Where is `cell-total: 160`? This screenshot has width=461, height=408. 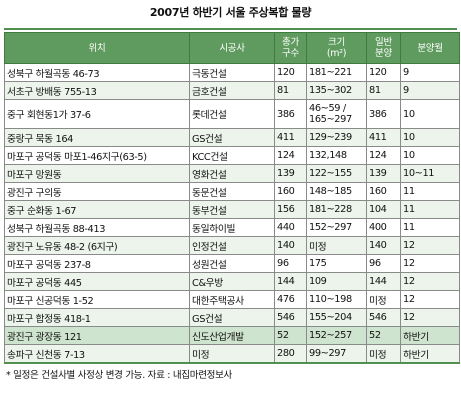 cell-total: 160 is located at coordinates (290, 191).